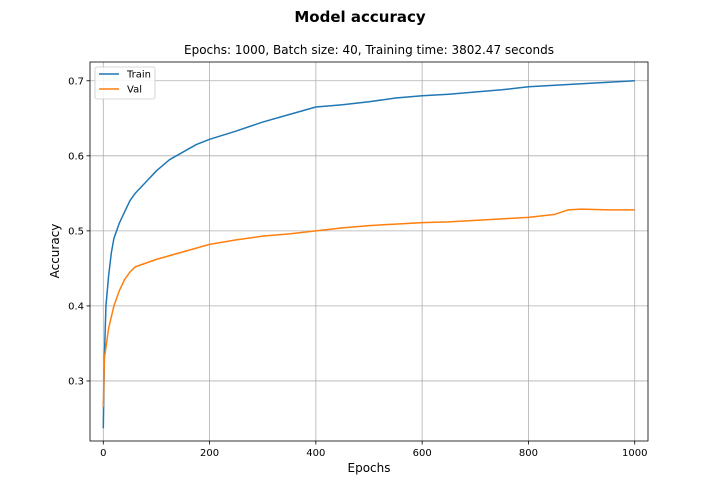  Describe the element at coordinates (76, 156) in the screenshot. I see `y-tick-label: 0.6` at that location.